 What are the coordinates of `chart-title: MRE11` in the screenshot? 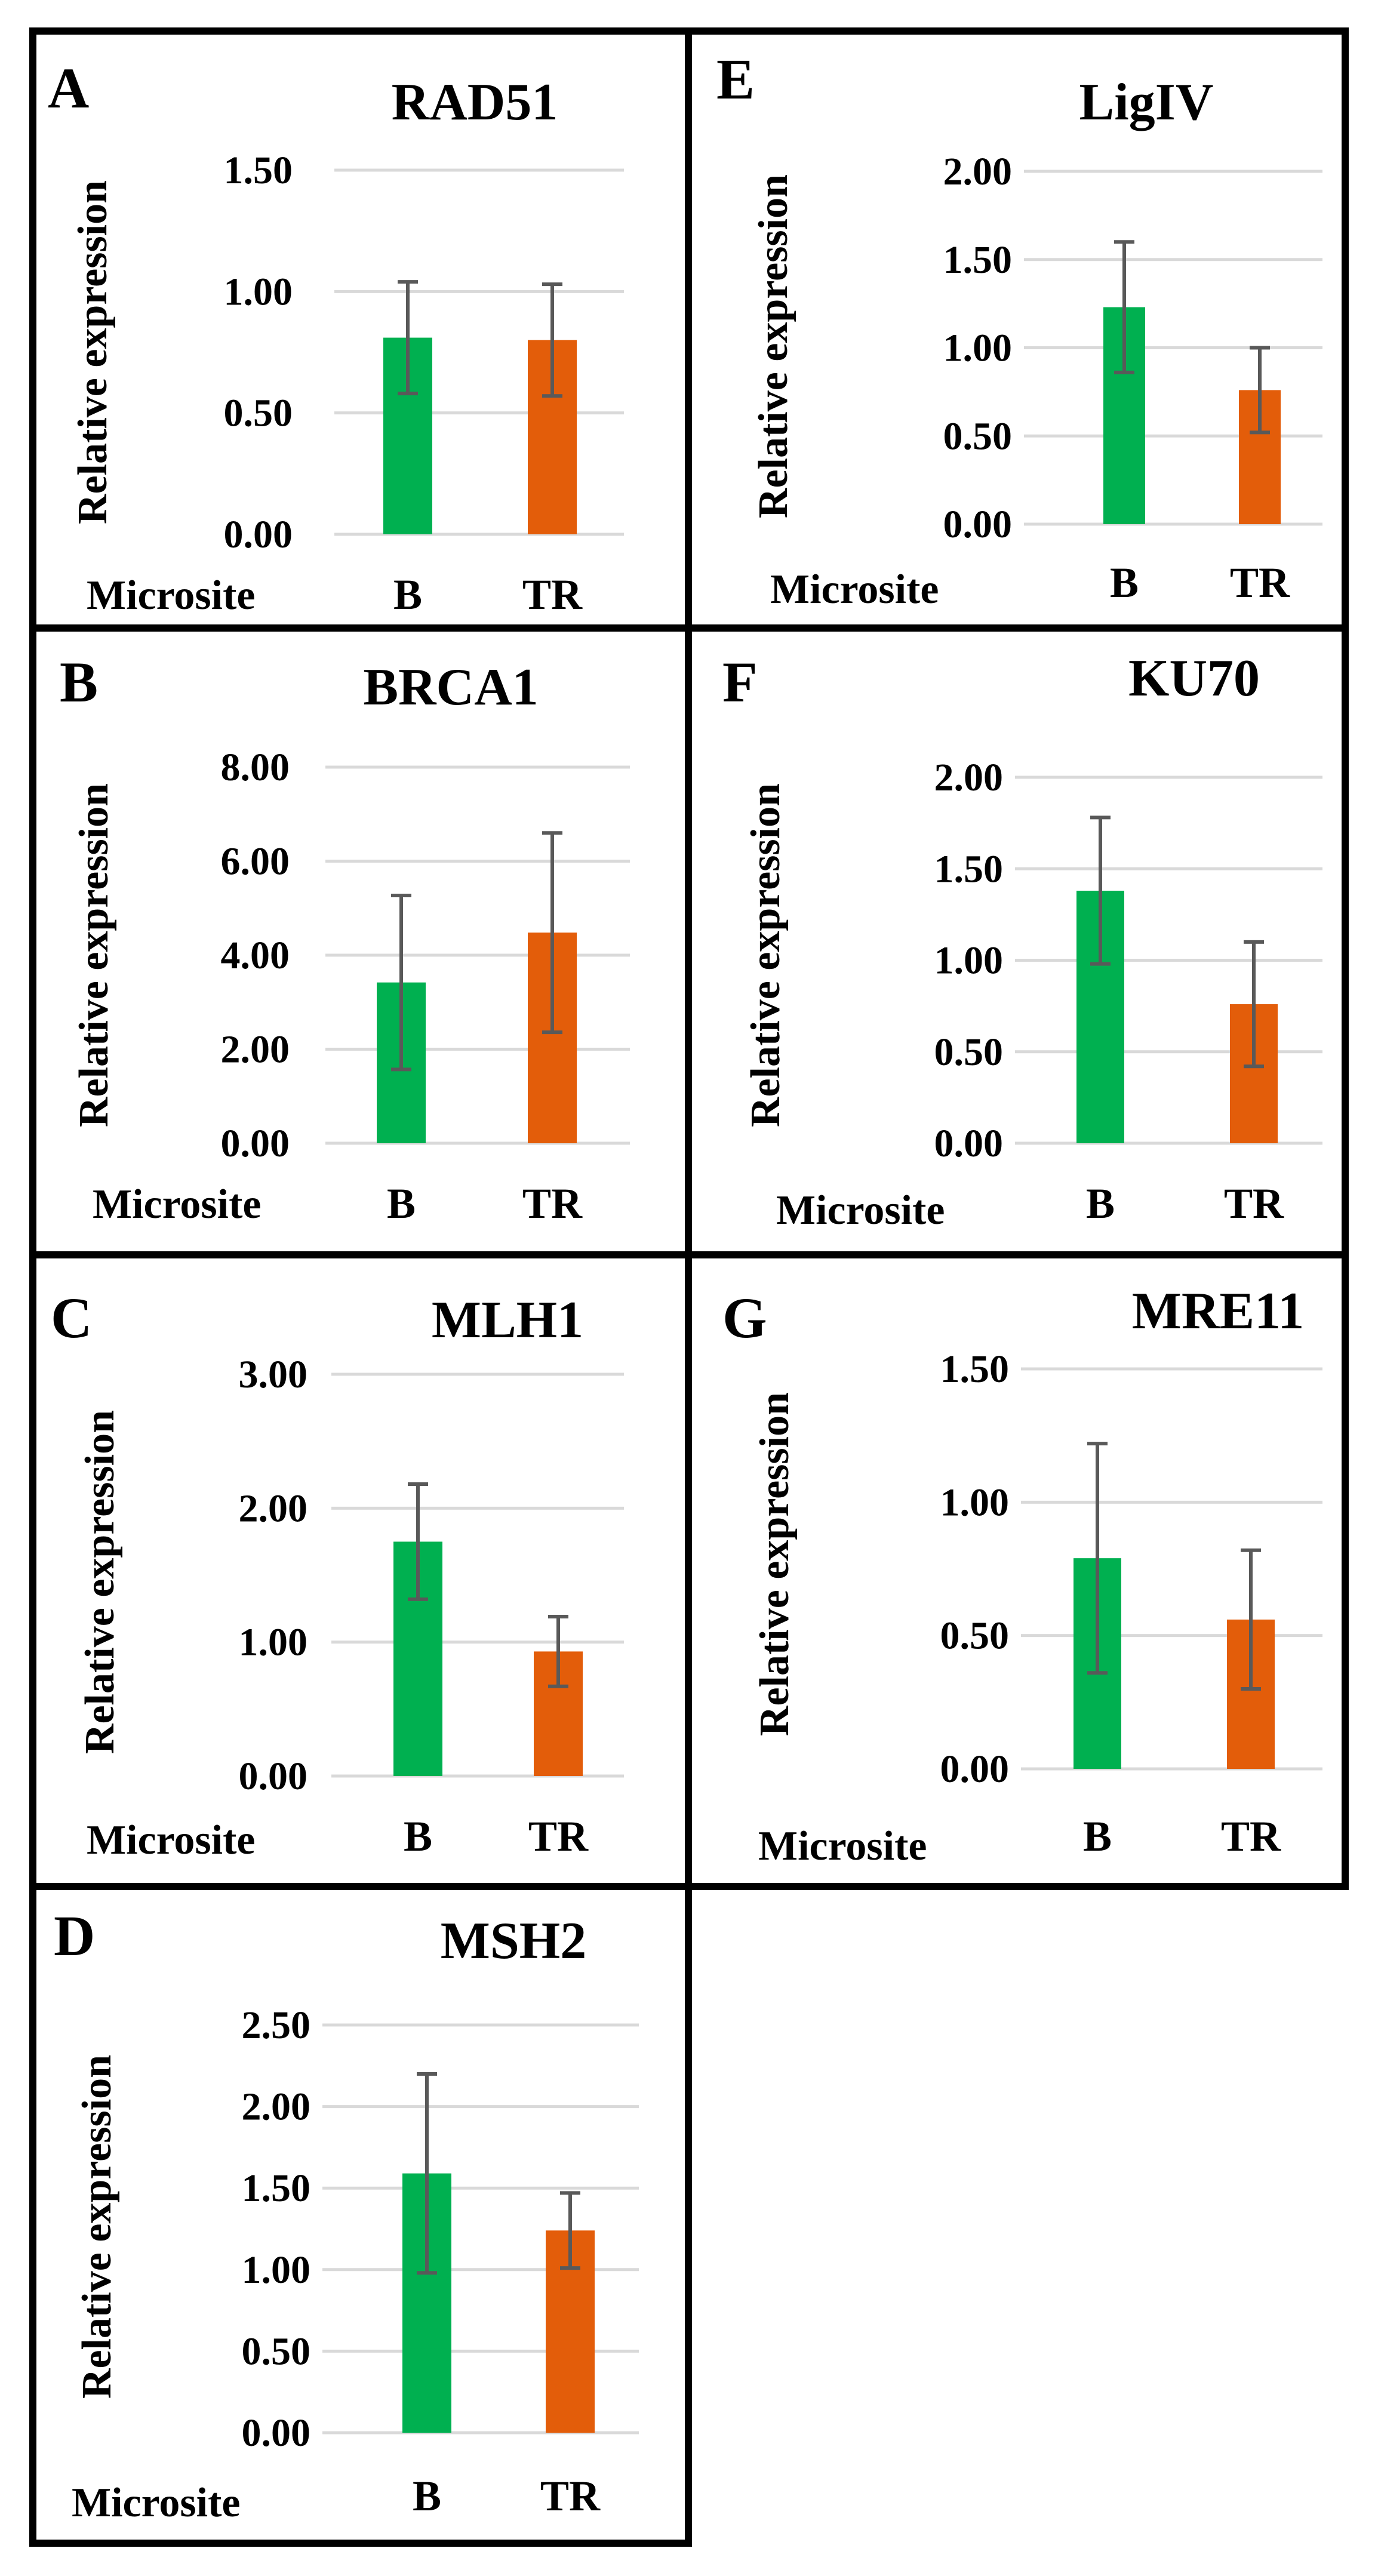 It's located at (1218, 1311).